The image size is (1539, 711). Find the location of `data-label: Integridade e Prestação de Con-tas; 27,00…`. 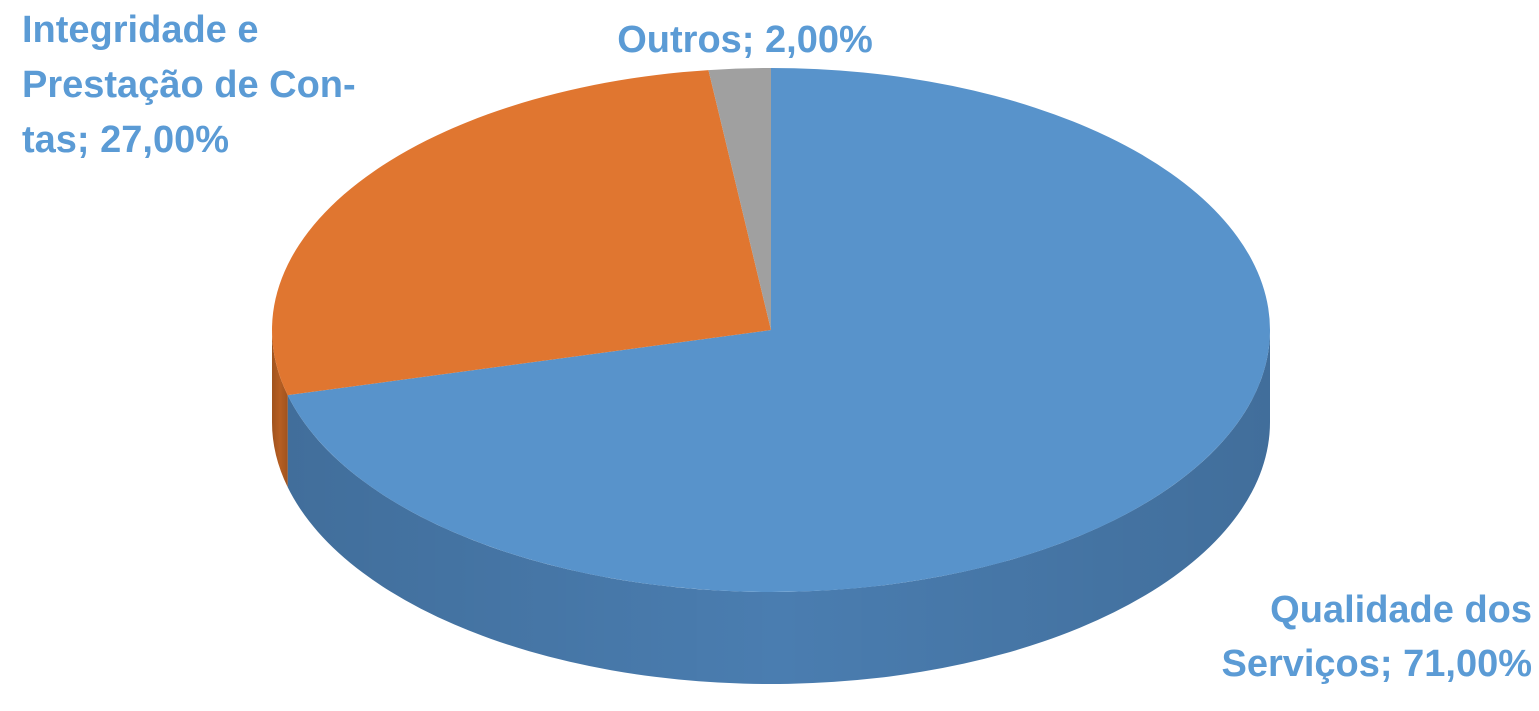

data-label: Integridade e Prestação de Con-tas; 27,00… is located at coordinates (189, 85).